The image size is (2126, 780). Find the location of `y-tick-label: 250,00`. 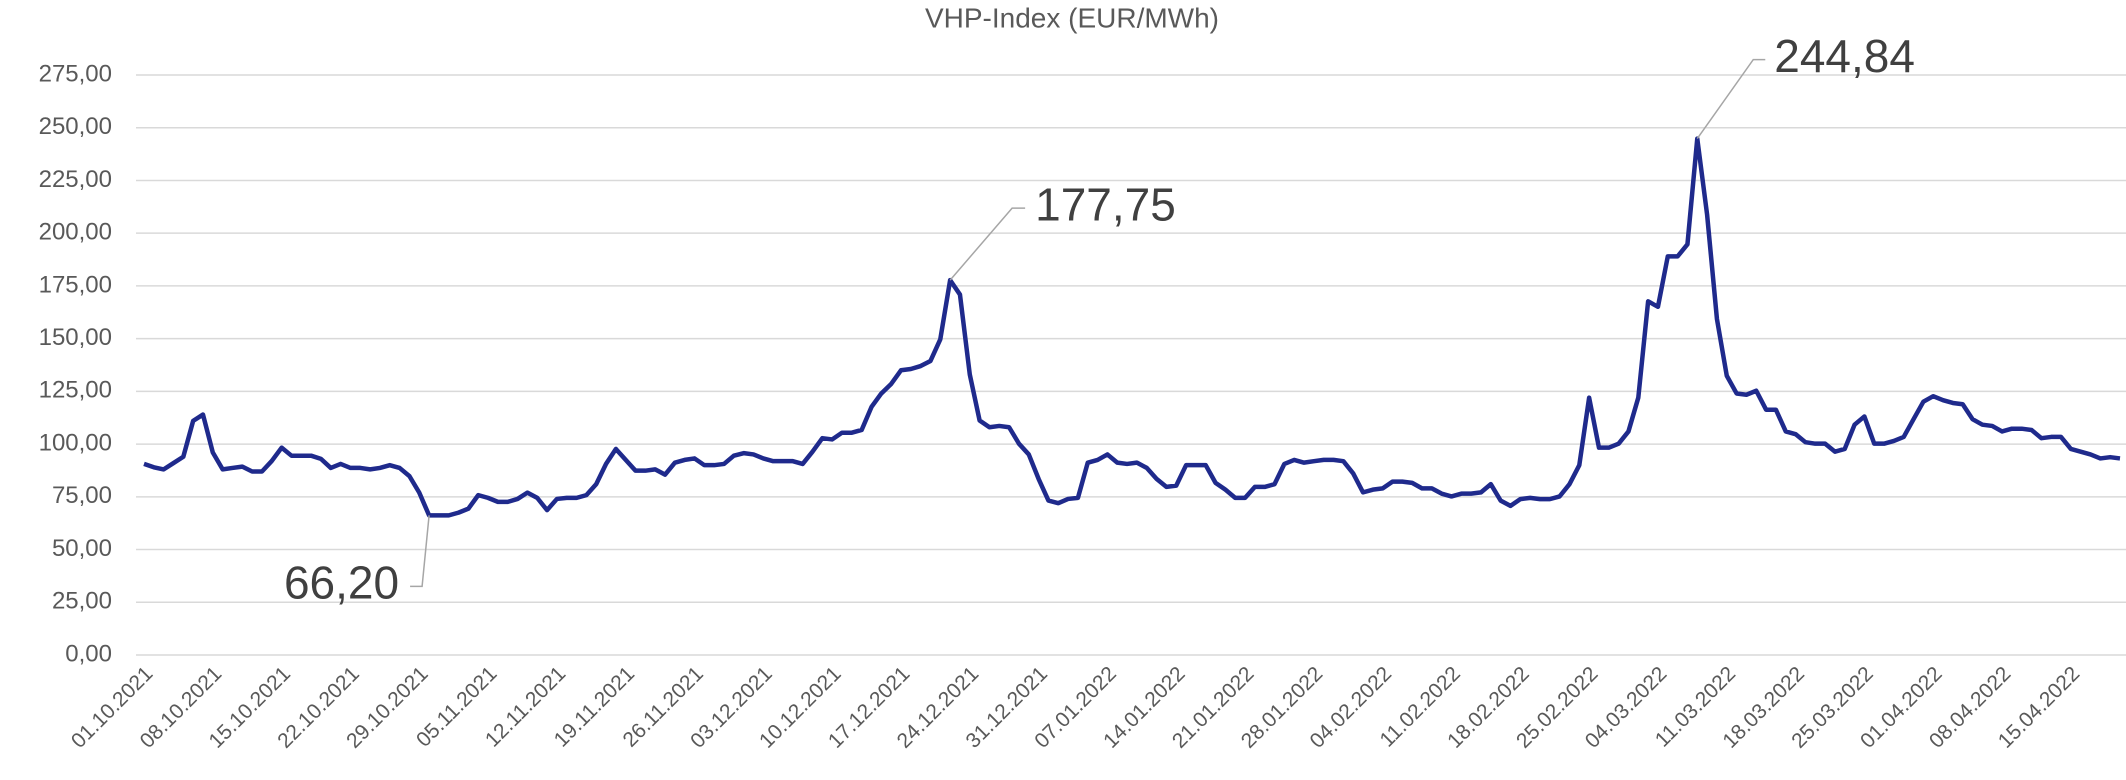

y-tick-label: 250,00 is located at coordinates (75, 126).